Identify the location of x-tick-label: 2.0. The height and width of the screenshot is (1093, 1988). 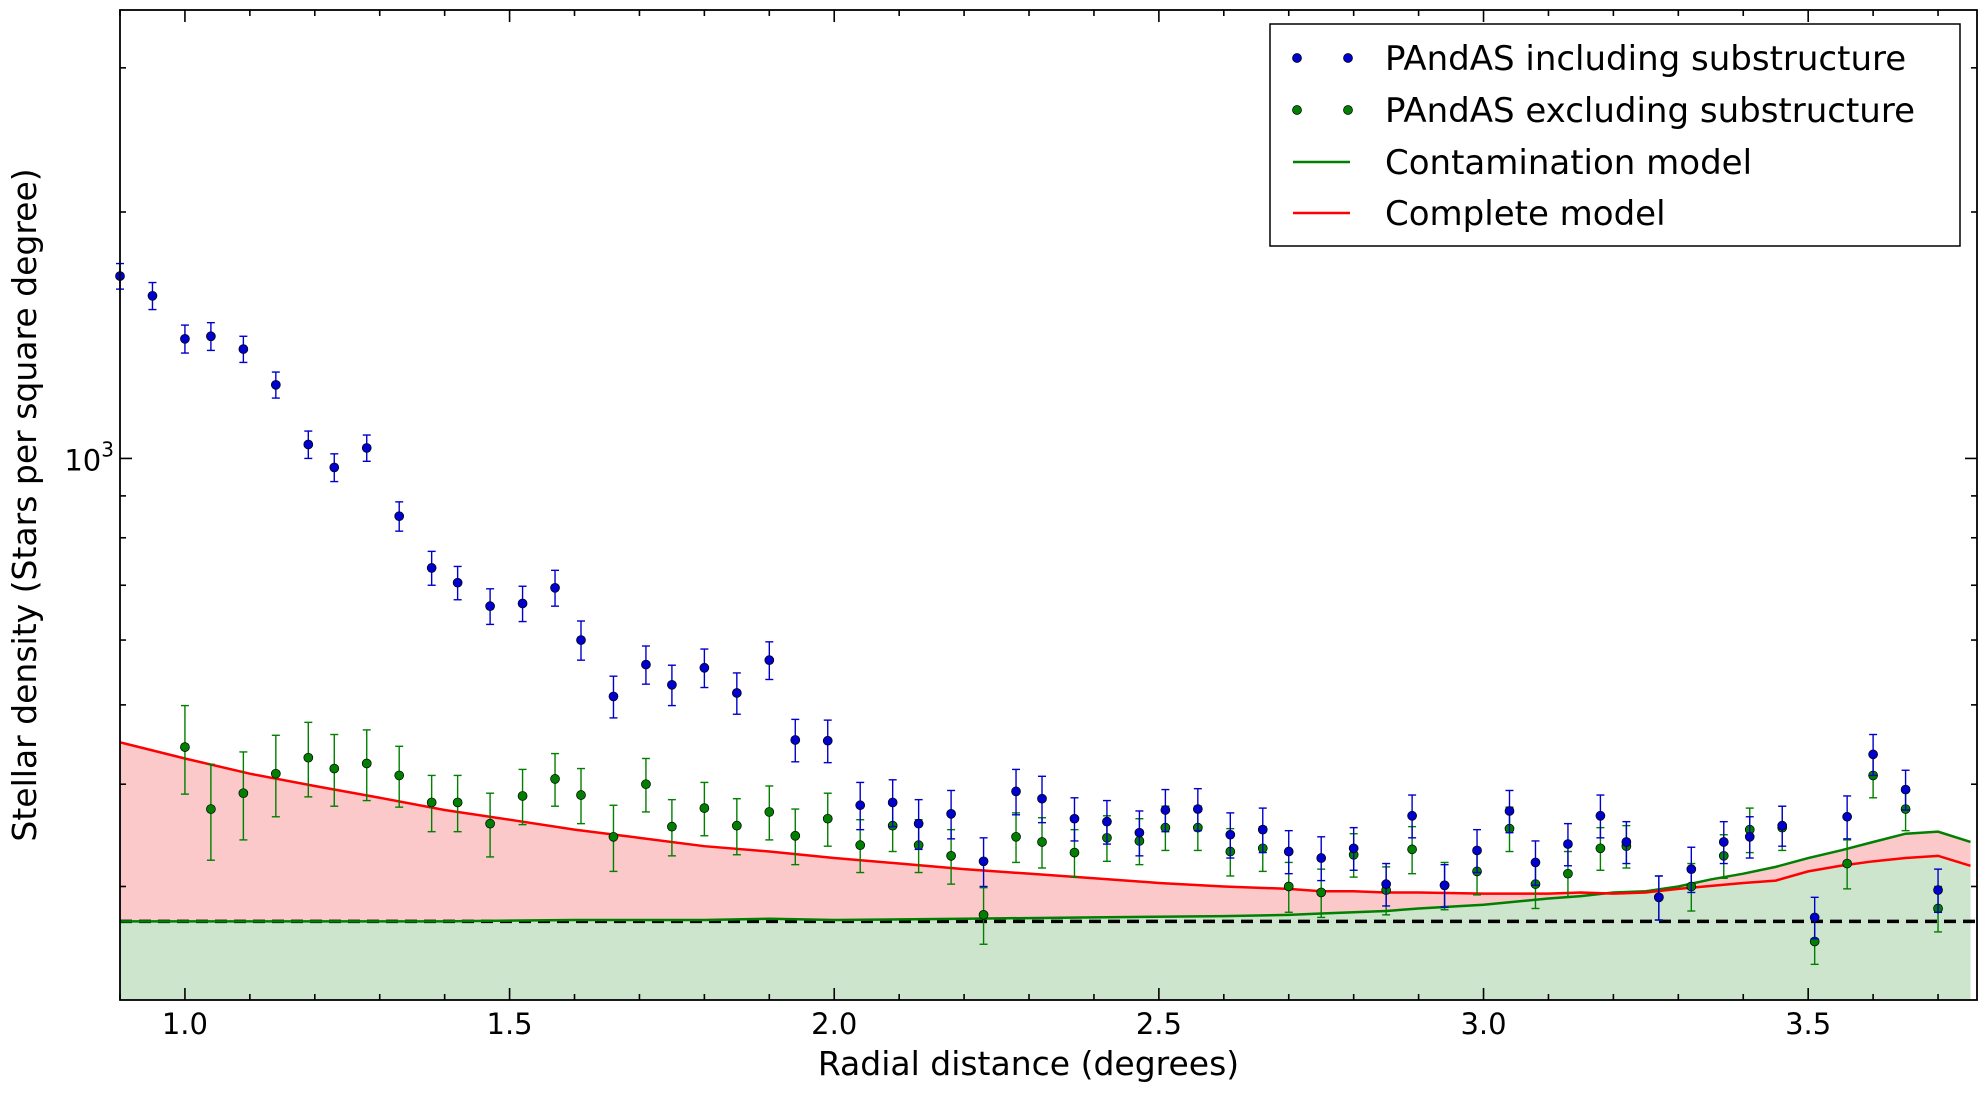
(834, 1024).